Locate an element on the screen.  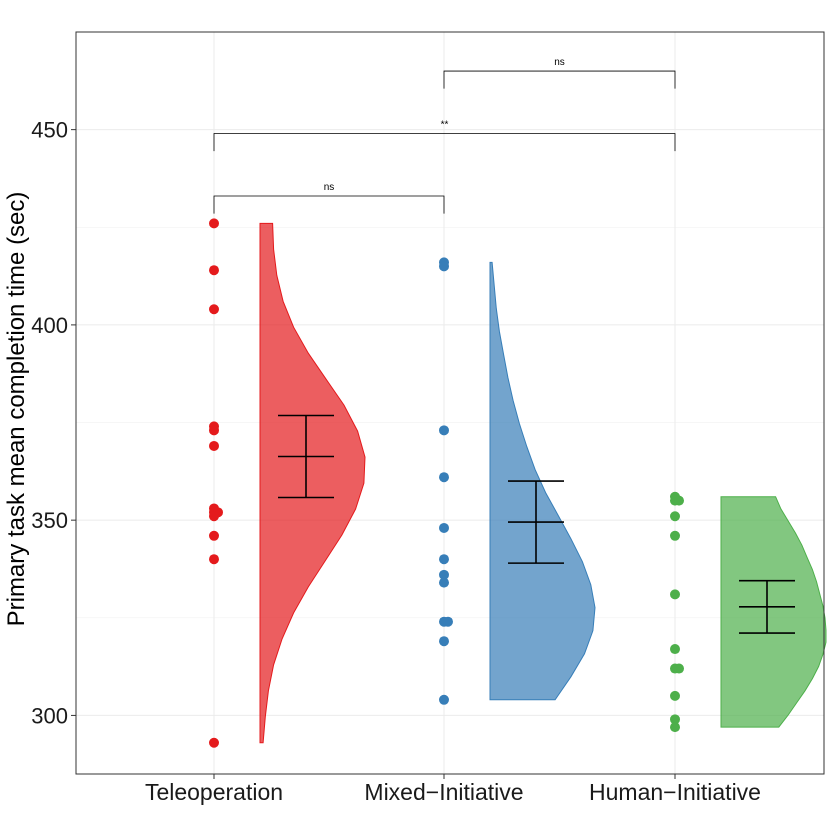
significance-label: ** is located at coordinates (445, 125).